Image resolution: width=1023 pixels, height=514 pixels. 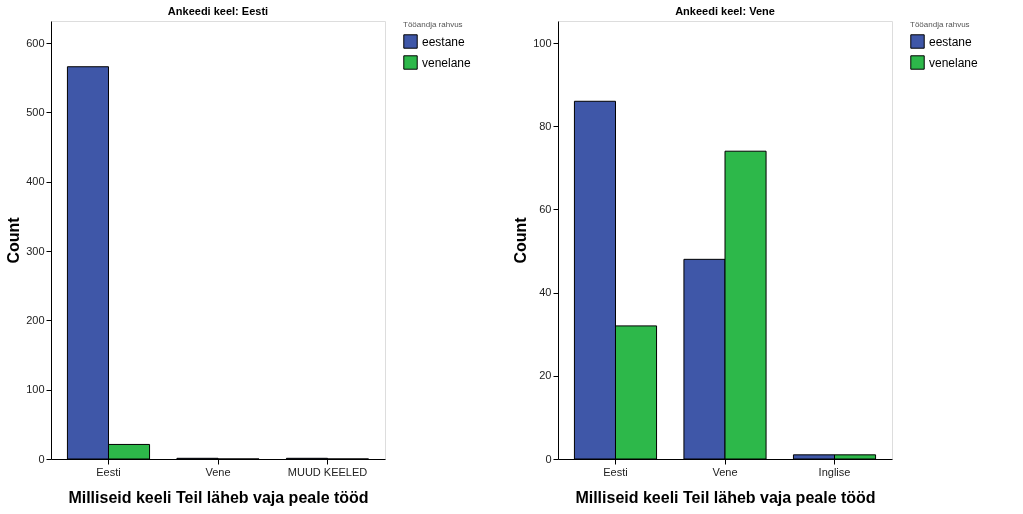 I want to click on y-tick-label: 600, so click(x=35, y=42).